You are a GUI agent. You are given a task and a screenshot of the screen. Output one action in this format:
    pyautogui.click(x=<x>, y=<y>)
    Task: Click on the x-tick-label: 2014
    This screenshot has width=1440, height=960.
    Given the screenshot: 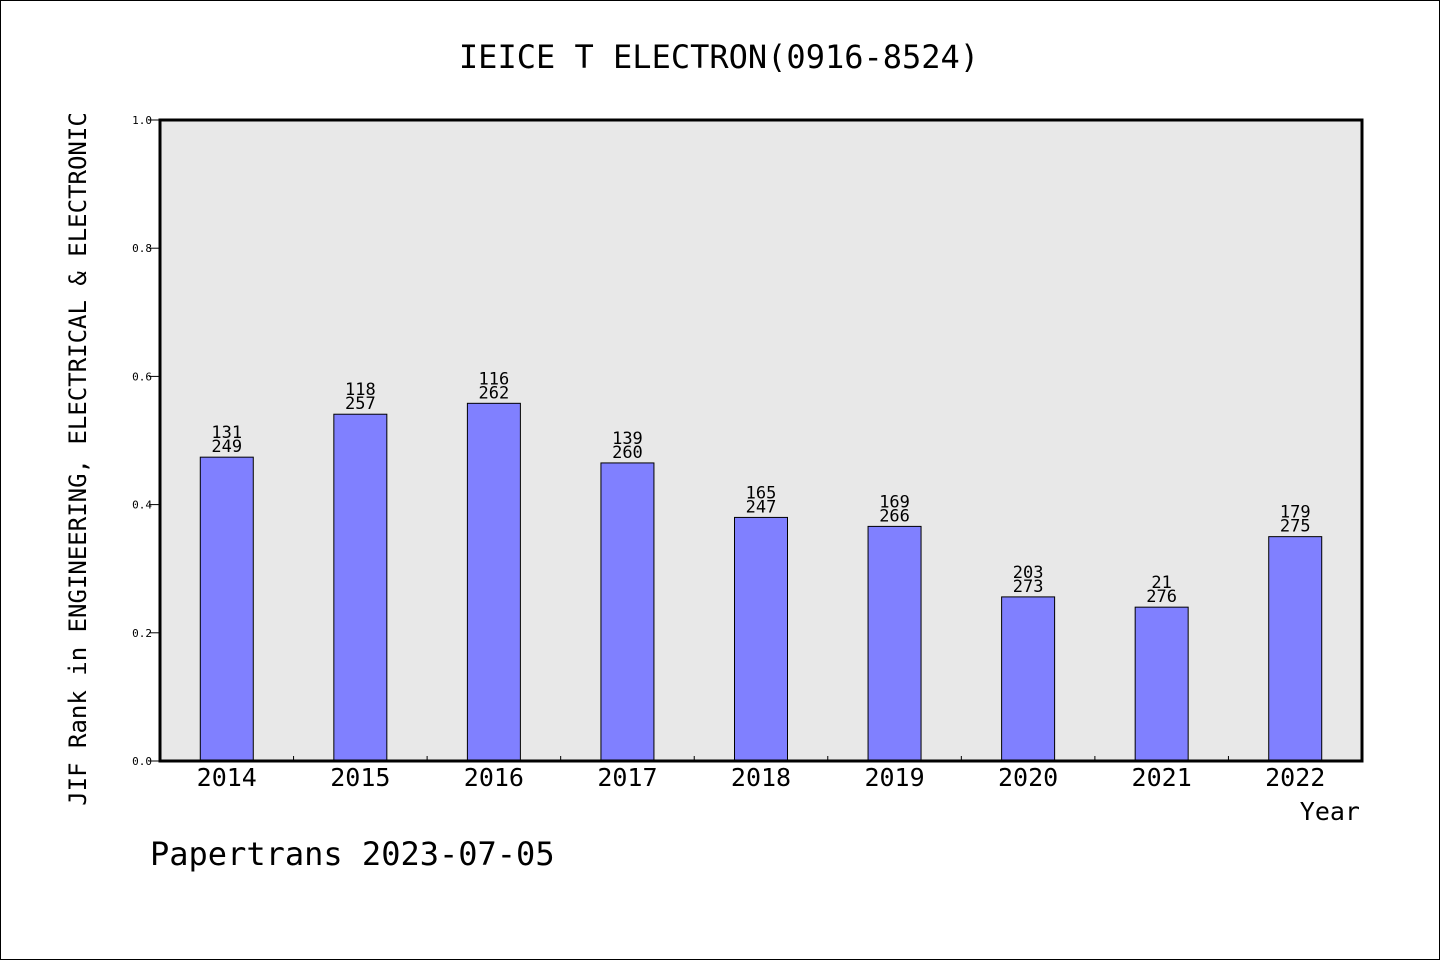 What is the action you would take?
    pyautogui.click(x=227, y=777)
    